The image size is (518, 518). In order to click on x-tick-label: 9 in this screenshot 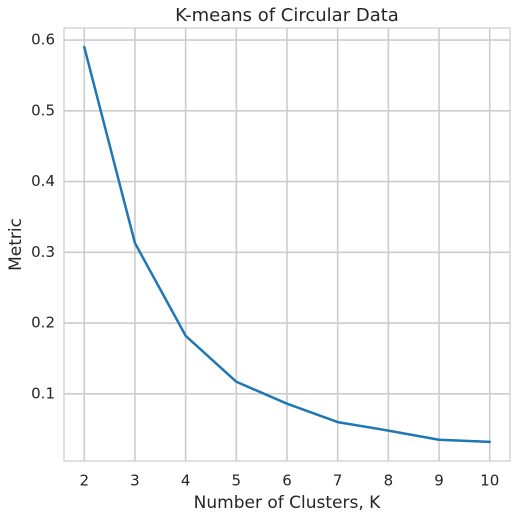, I will do `click(439, 481)`.